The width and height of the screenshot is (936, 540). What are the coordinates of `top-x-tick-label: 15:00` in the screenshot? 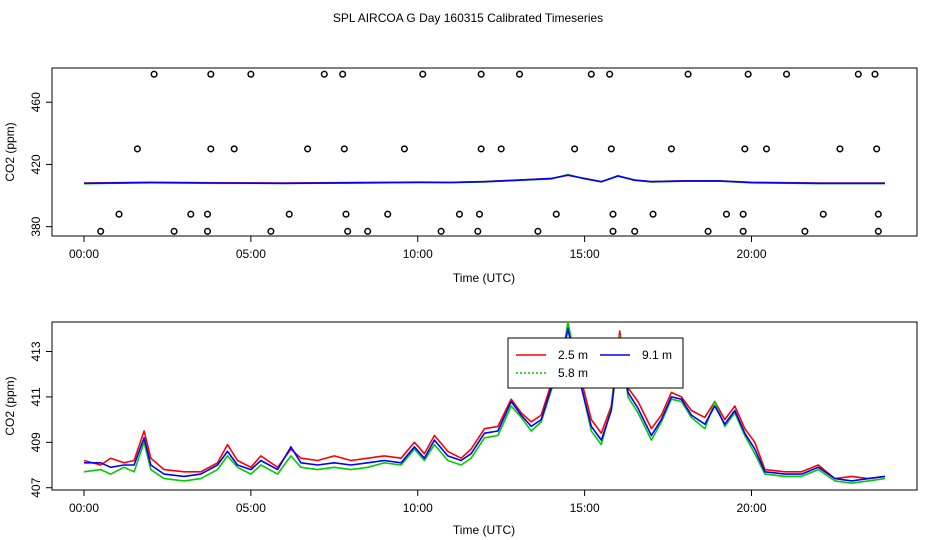 It's located at (585, 254).